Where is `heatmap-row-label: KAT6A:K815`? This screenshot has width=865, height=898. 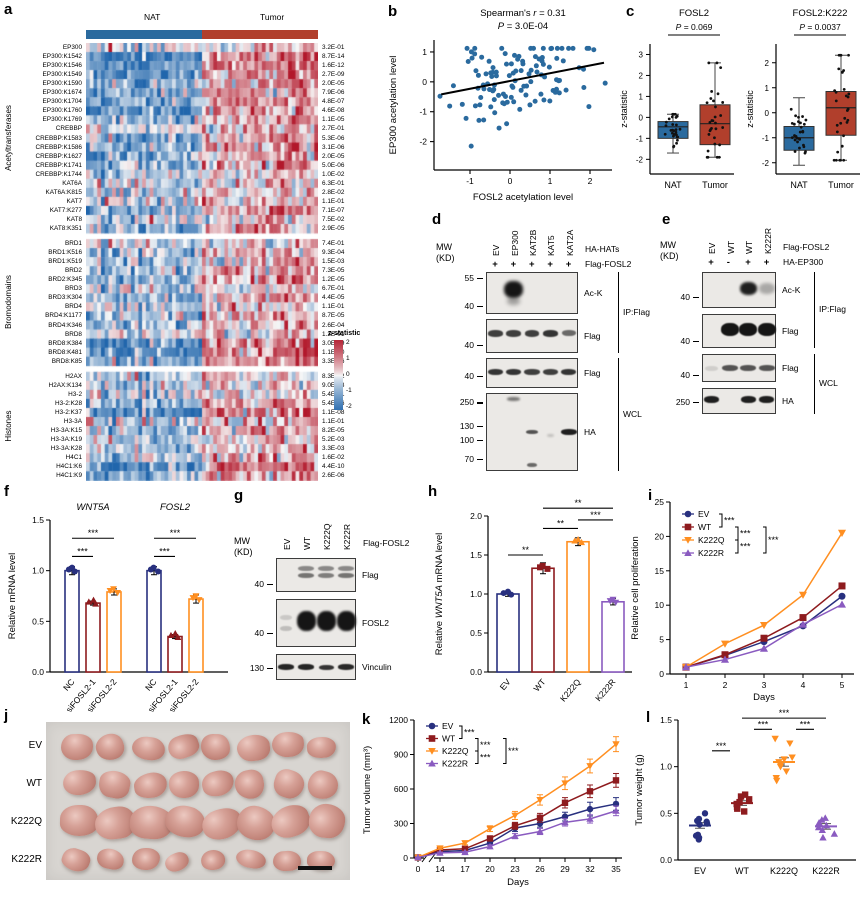
heatmap-row-label: KAT6A:K815 is located at coordinates (63, 192).